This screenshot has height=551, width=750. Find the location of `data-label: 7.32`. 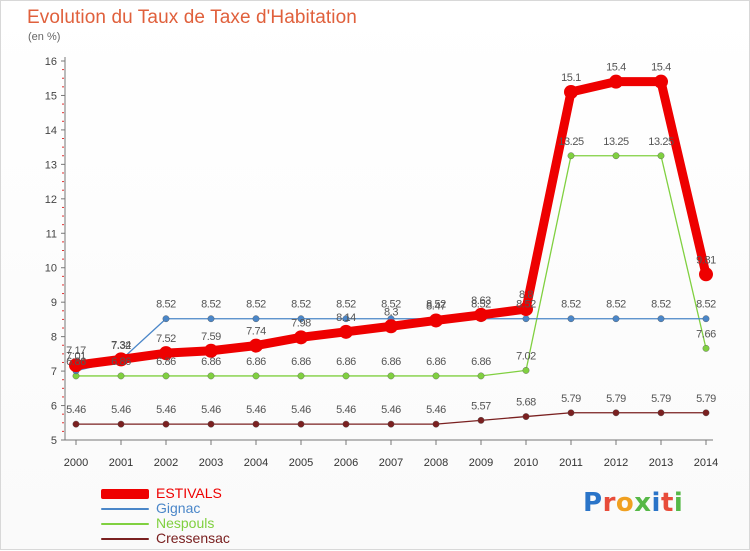

data-label: 7.32 is located at coordinates (121, 346).